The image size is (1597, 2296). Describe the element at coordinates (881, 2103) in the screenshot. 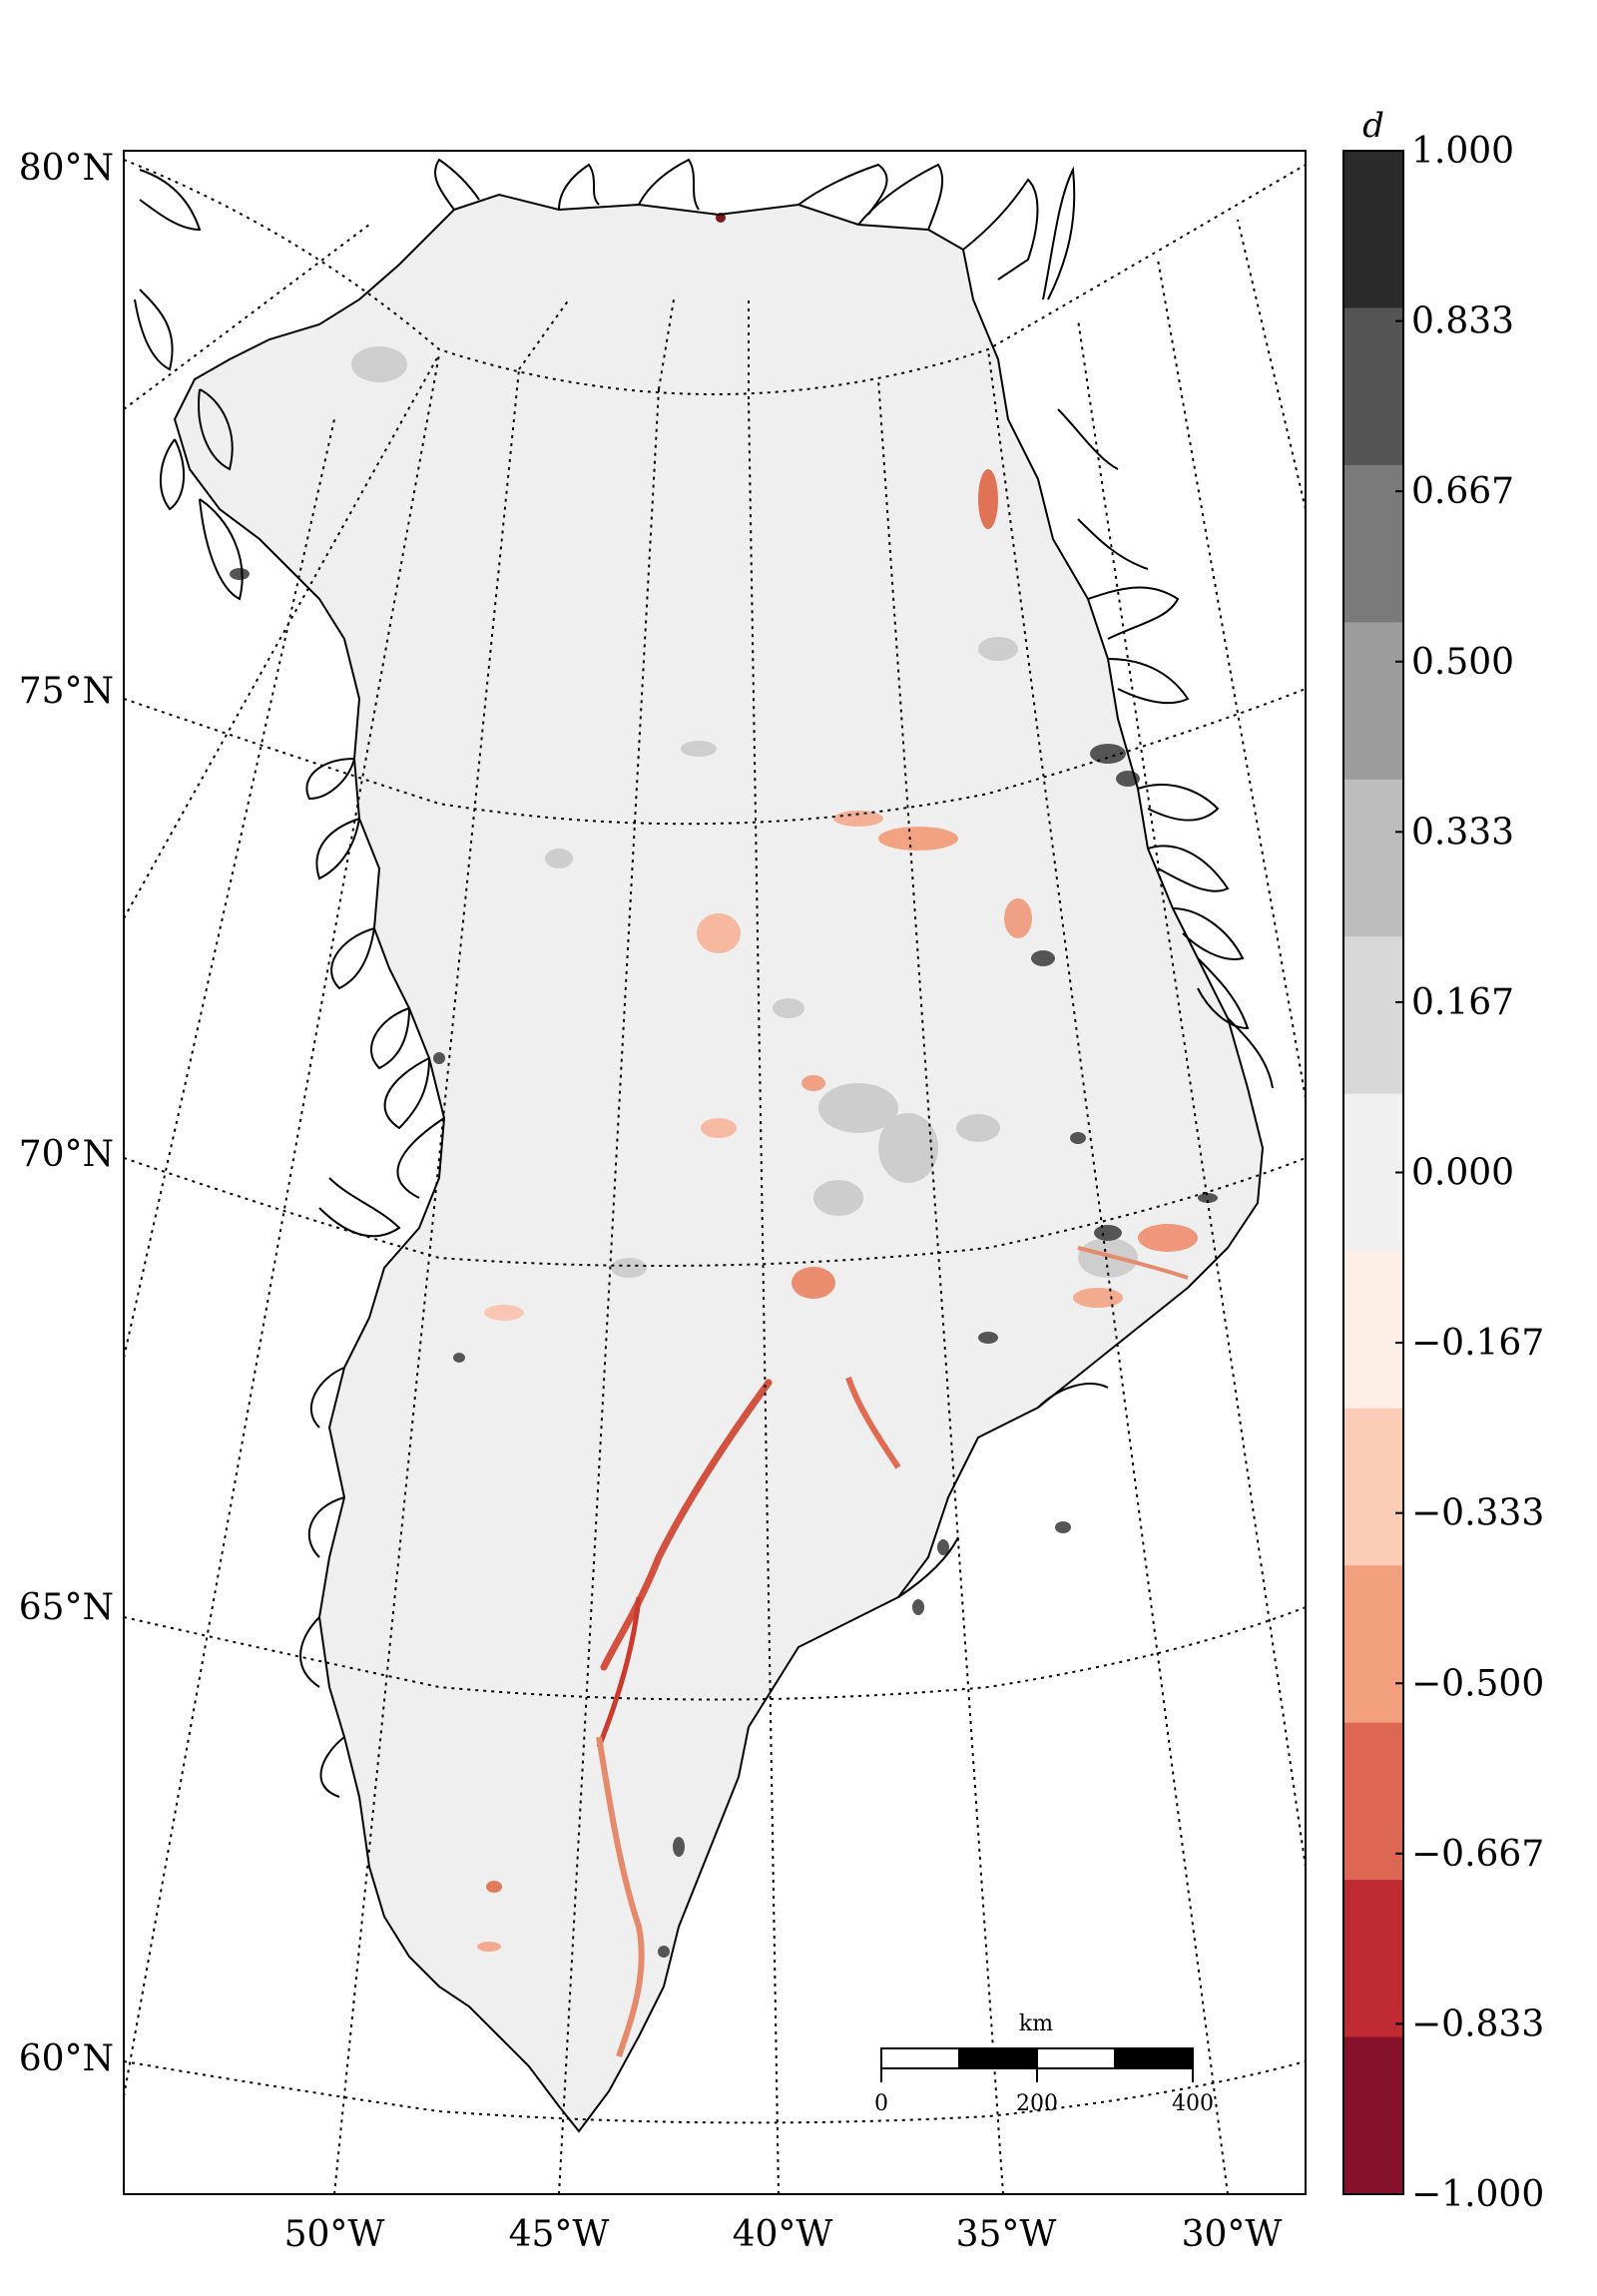

I see `scale-bar-tick-0: 0` at that location.